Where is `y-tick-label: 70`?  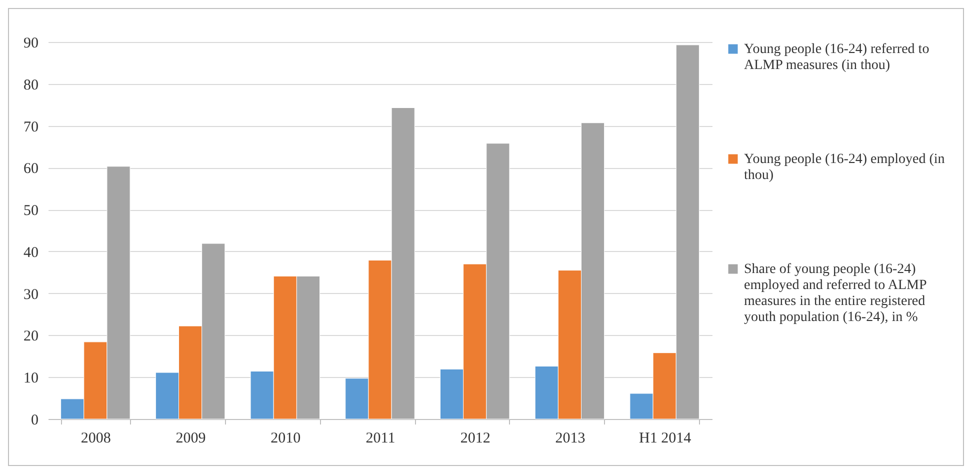
y-tick-label: 70 is located at coordinates (31, 127).